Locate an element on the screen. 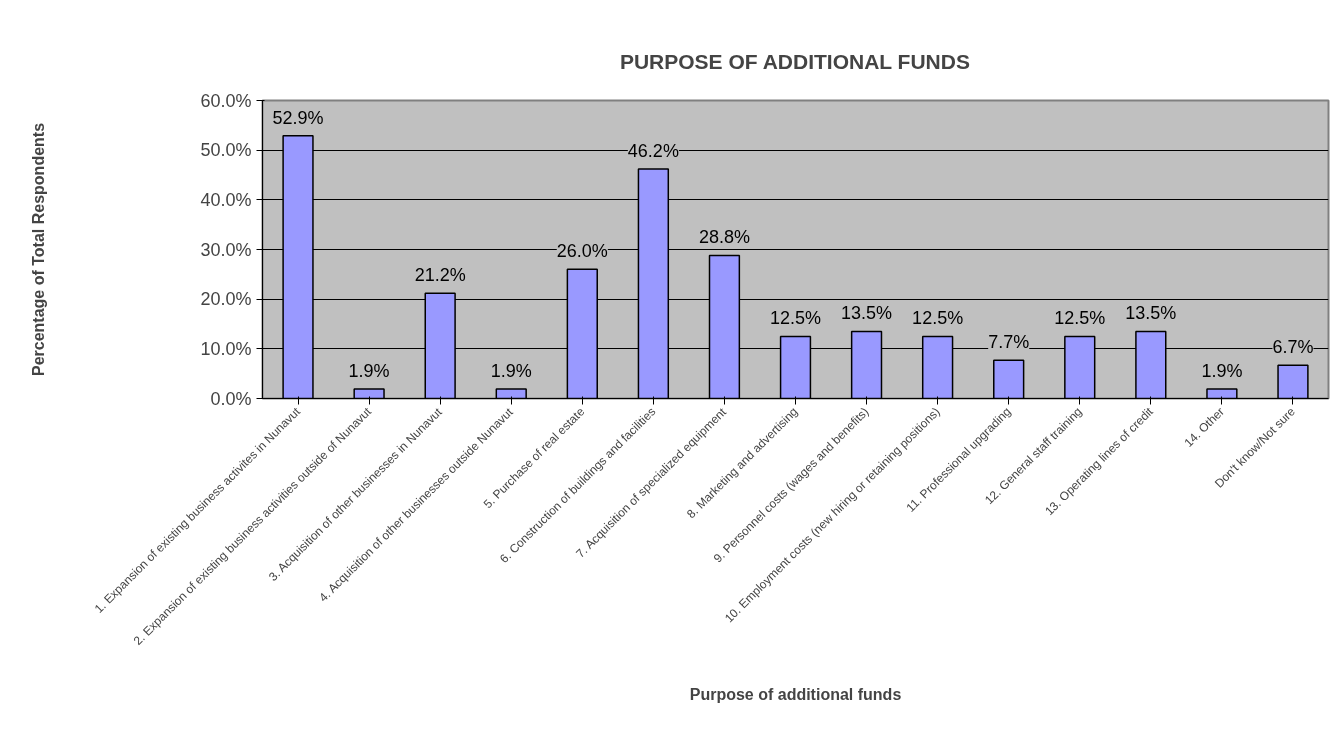  data-label: 26.0% is located at coordinates (582, 251).